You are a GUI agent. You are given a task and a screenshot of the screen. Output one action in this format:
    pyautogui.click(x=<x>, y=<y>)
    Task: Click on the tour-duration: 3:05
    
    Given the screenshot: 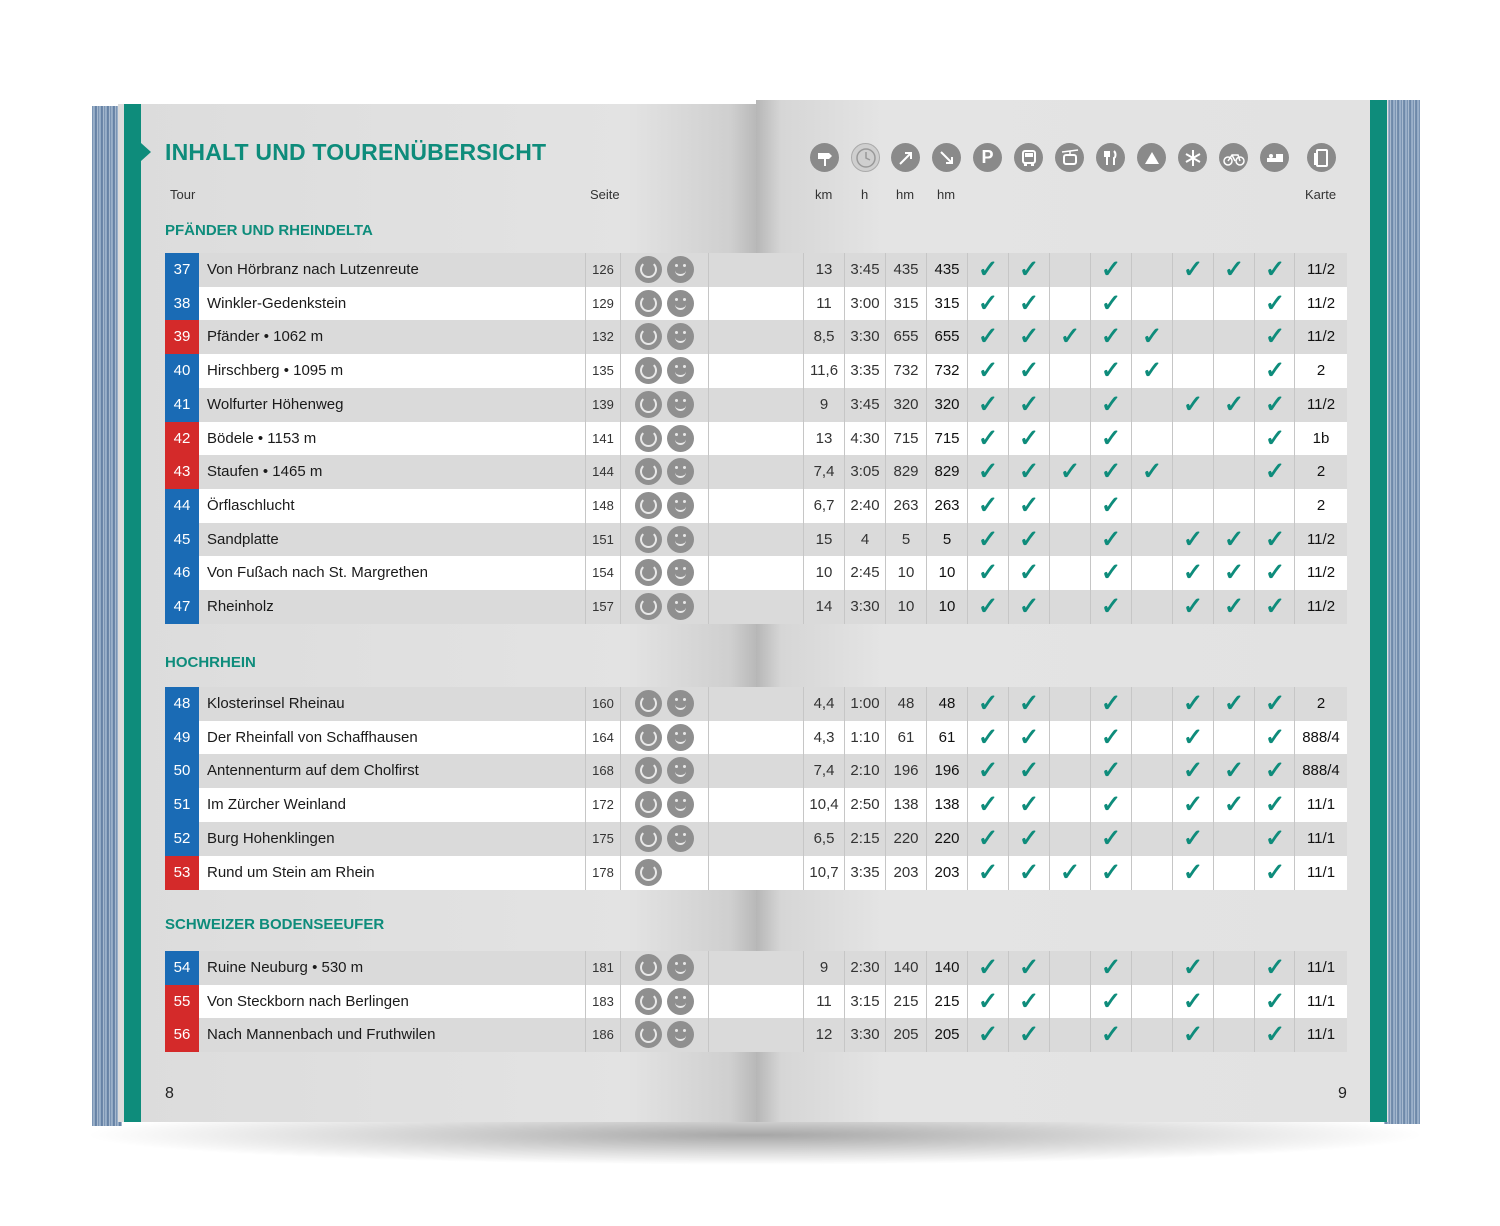 What is the action you would take?
    pyautogui.click(x=865, y=472)
    